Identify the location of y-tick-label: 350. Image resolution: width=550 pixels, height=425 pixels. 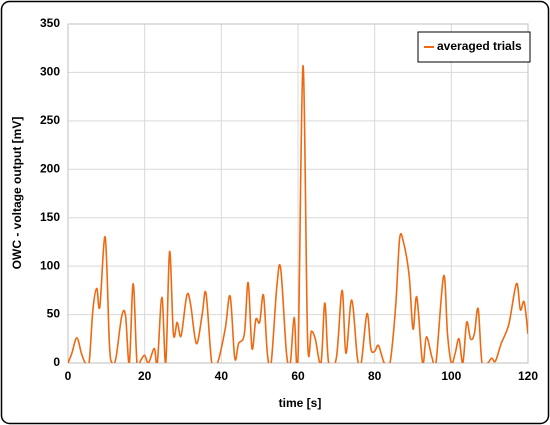
(50, 23).